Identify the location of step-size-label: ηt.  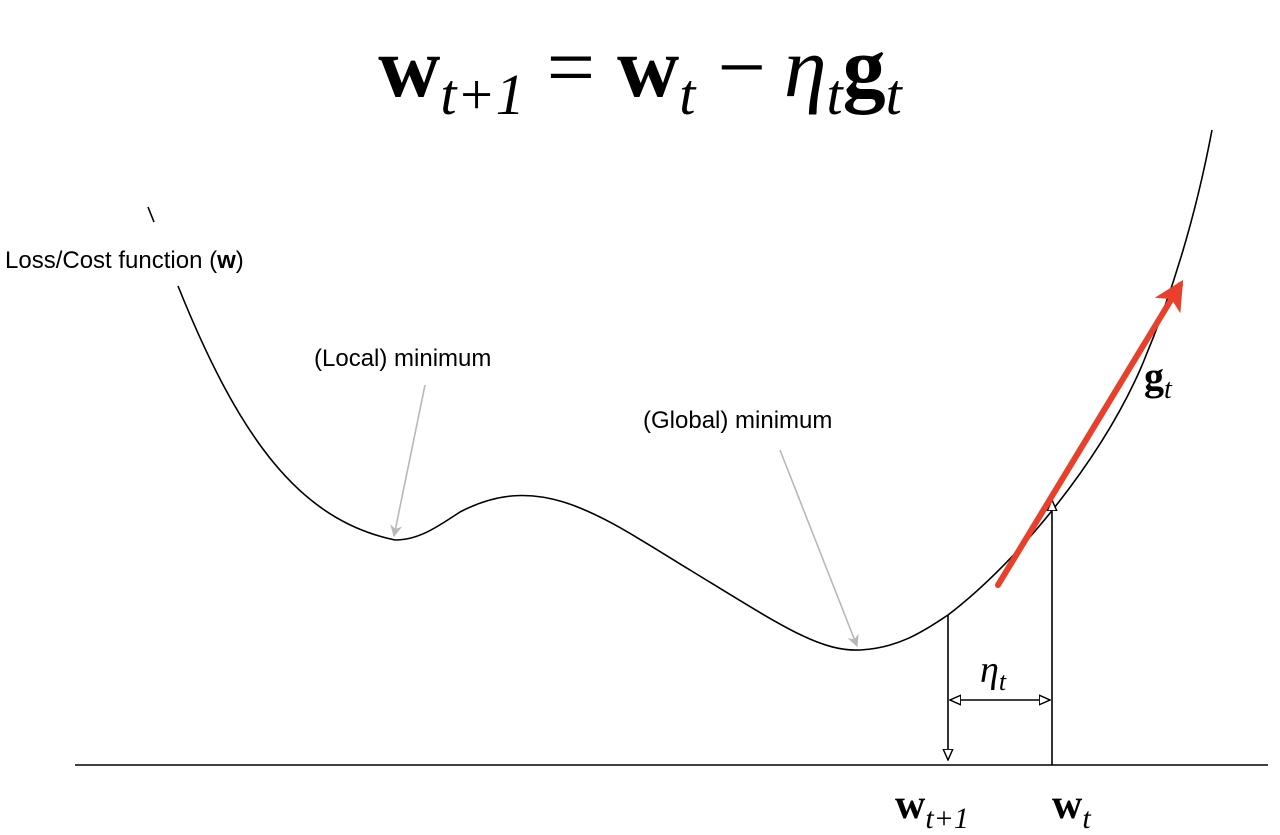
(993, 672).